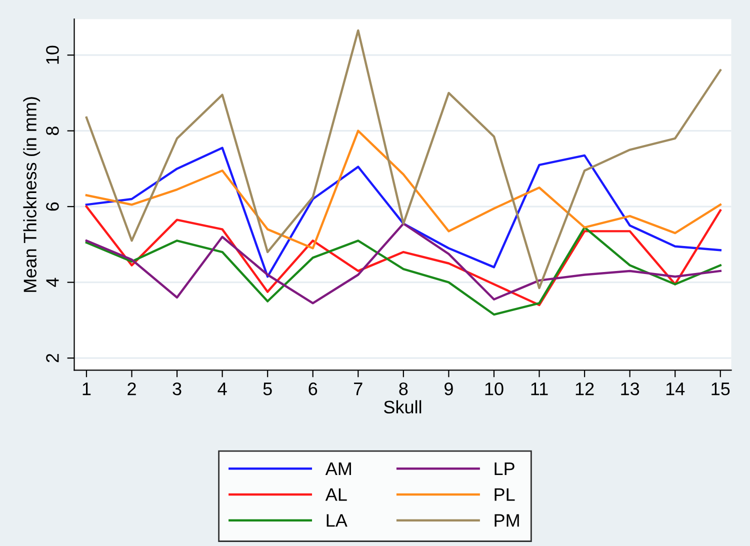  I want to click on x-tick-label: 13, so click(630, 389).